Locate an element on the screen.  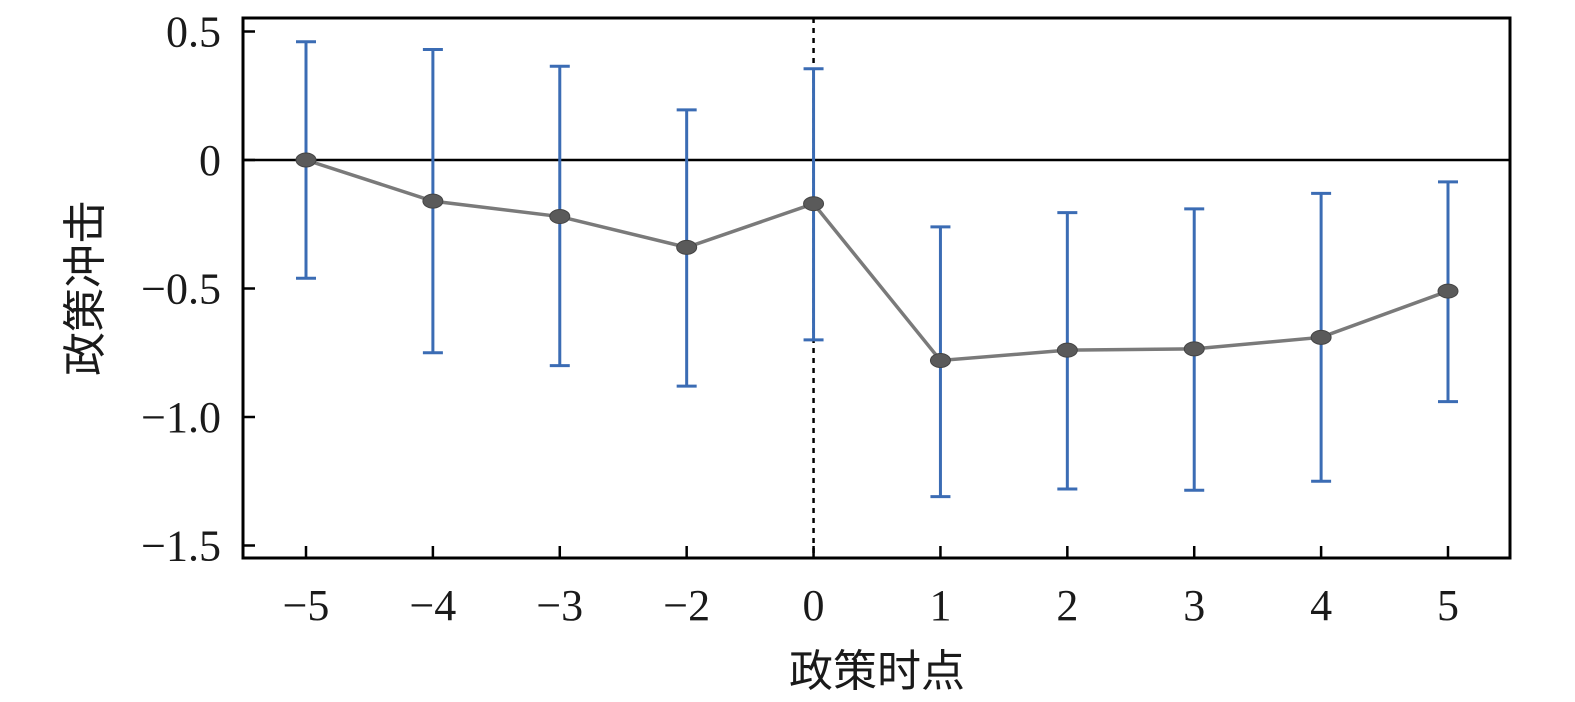
x-tick-label: 2 is located at coordinates (1067, 605).